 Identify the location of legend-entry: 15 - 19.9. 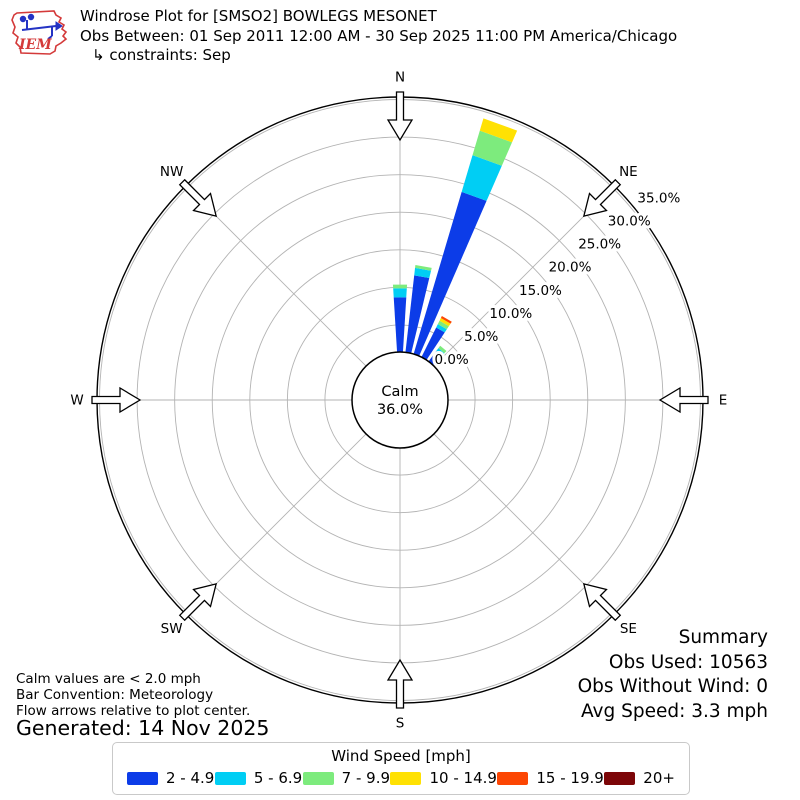
(550, 778).